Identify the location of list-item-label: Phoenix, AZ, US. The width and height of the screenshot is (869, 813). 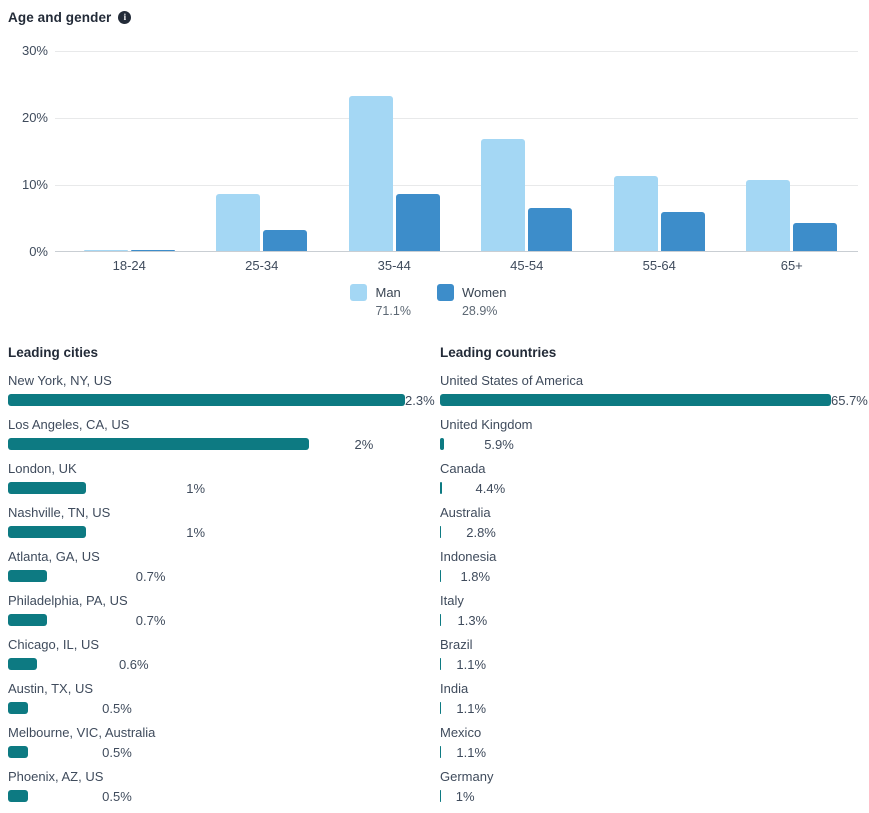
(224, 777).